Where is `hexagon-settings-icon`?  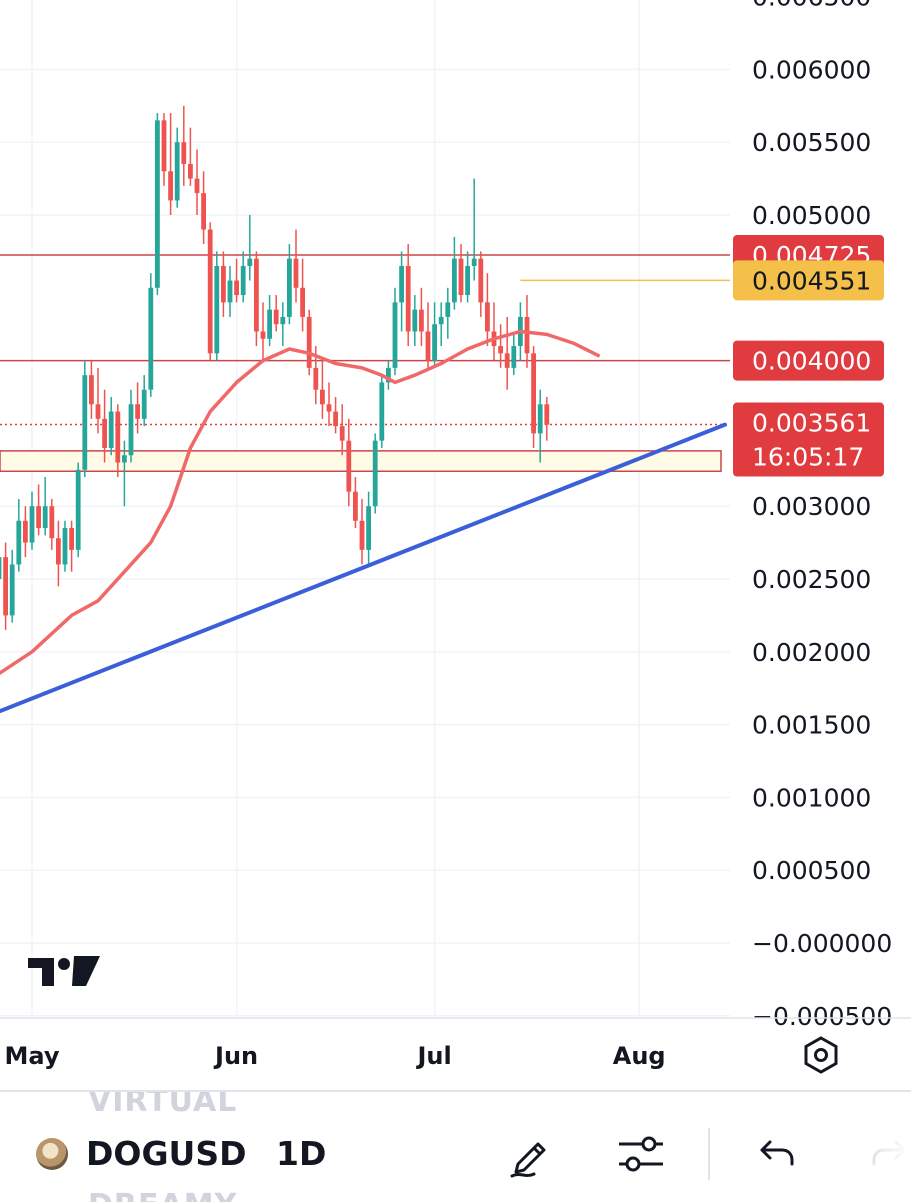 hexagon-settings-icon is located at coordinates (821, 1055).